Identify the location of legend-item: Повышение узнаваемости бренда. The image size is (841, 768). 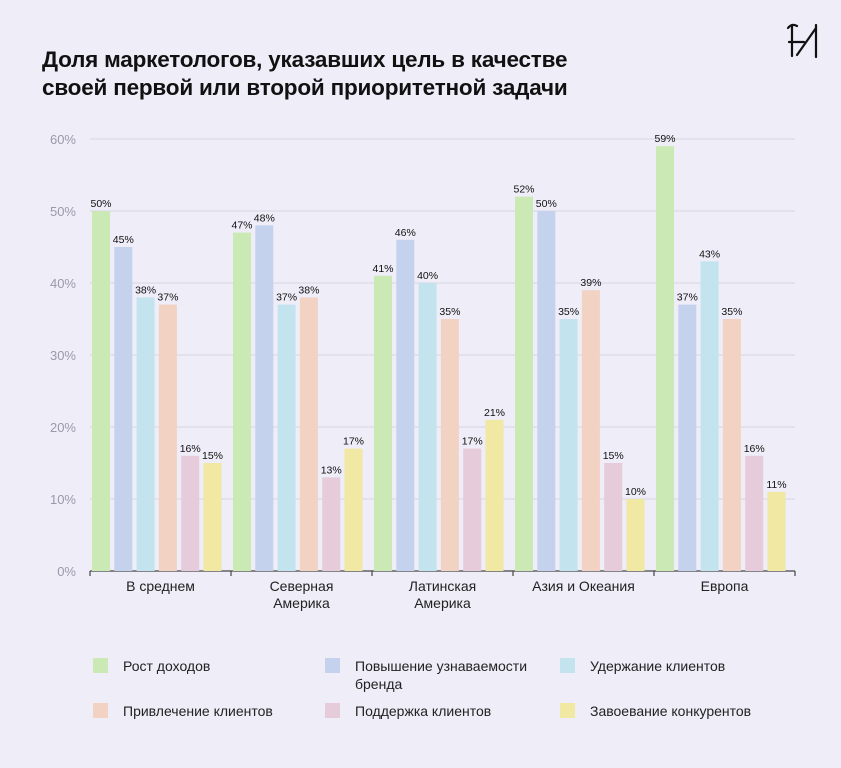
(426, 675).